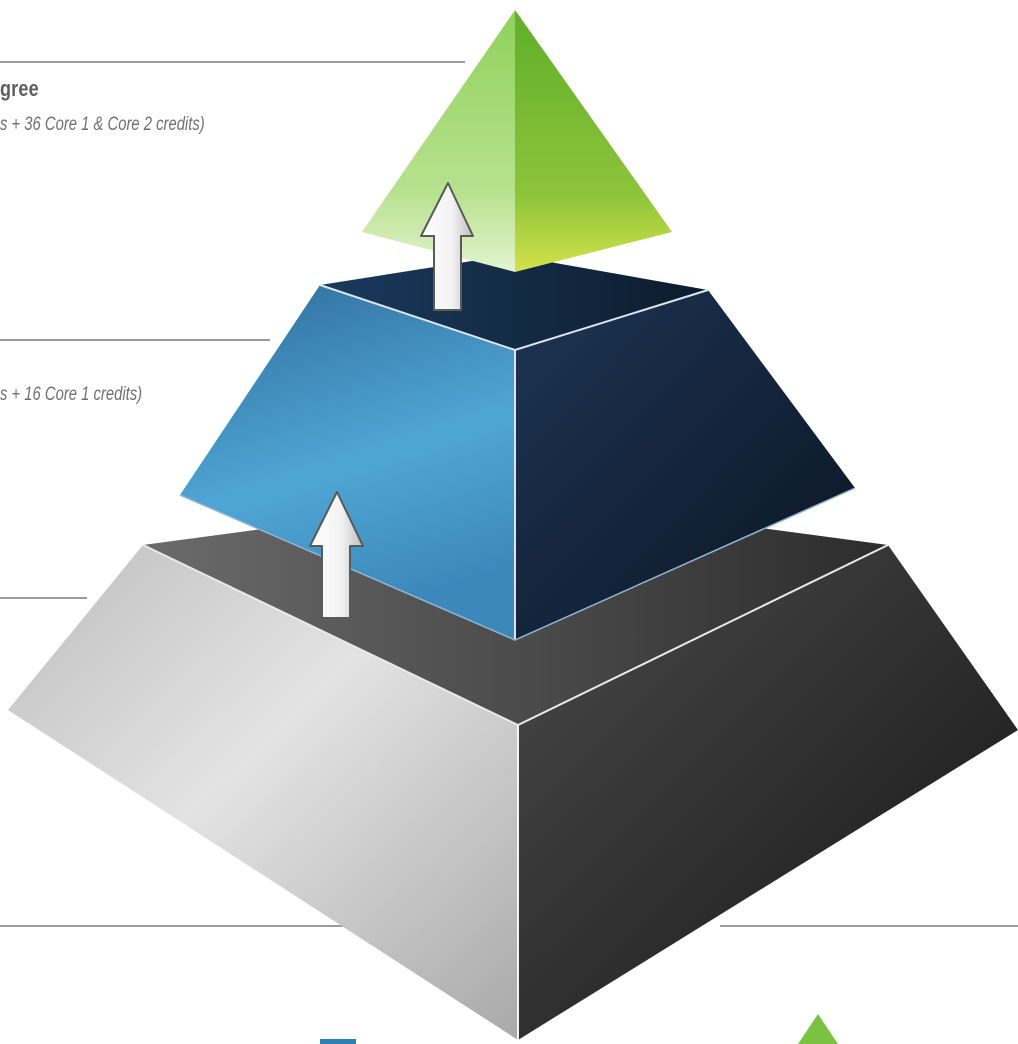  What do you see at coordinates (818, 1029) in the screenshot?
I see `green-triangle-icon` at bounding box center [818, 1029].